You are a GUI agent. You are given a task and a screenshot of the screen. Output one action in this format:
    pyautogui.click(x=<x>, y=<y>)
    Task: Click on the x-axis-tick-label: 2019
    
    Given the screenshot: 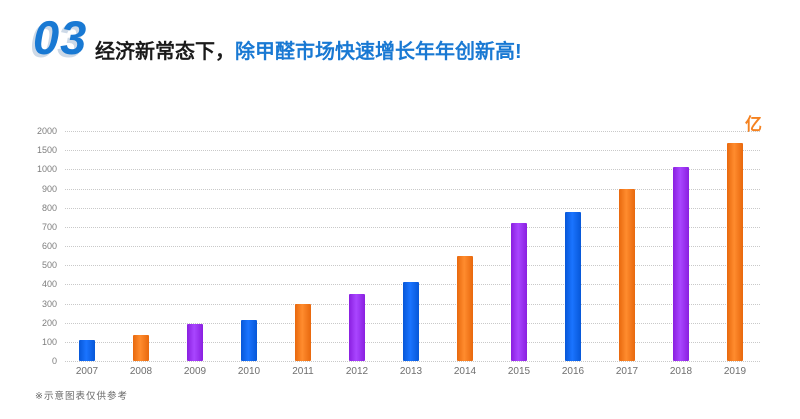 What is the action you would take?
    pyautogui.click(x=735, y=371)
    